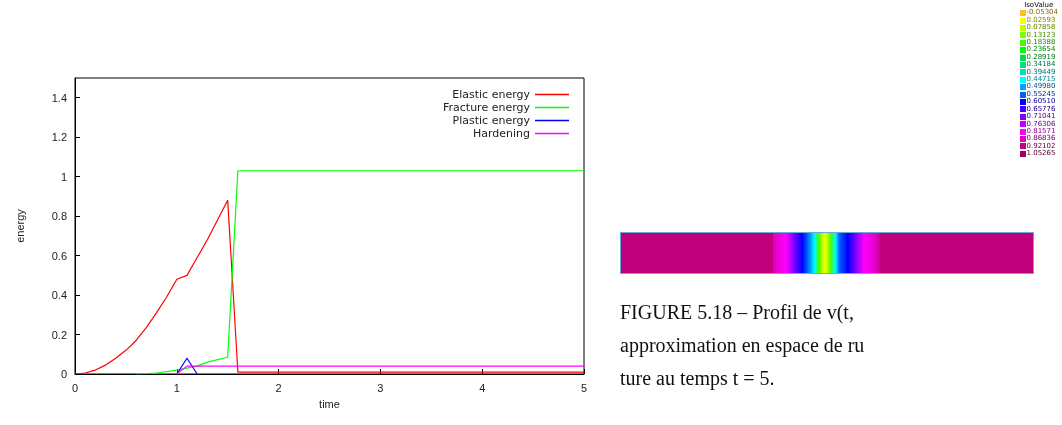 Image resolution: width=1062 pixels, height=425 pixels. I want to click on x-tick-label: 0, so click(75, 387).